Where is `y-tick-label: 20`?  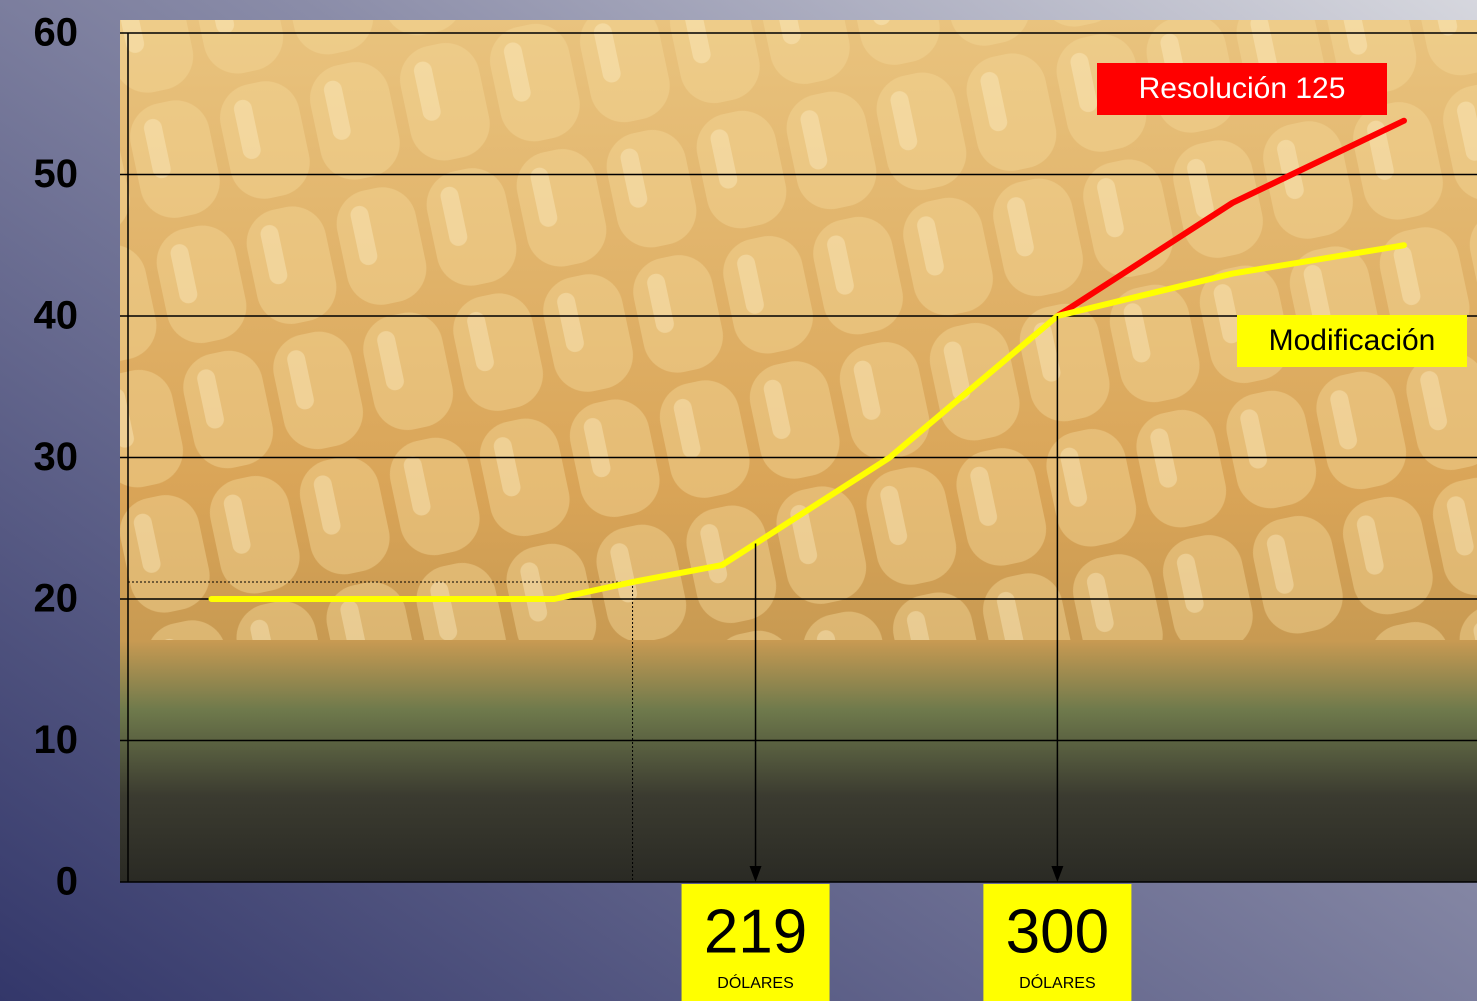 y-tick-label: 20 is located at coordinates (56, 599).